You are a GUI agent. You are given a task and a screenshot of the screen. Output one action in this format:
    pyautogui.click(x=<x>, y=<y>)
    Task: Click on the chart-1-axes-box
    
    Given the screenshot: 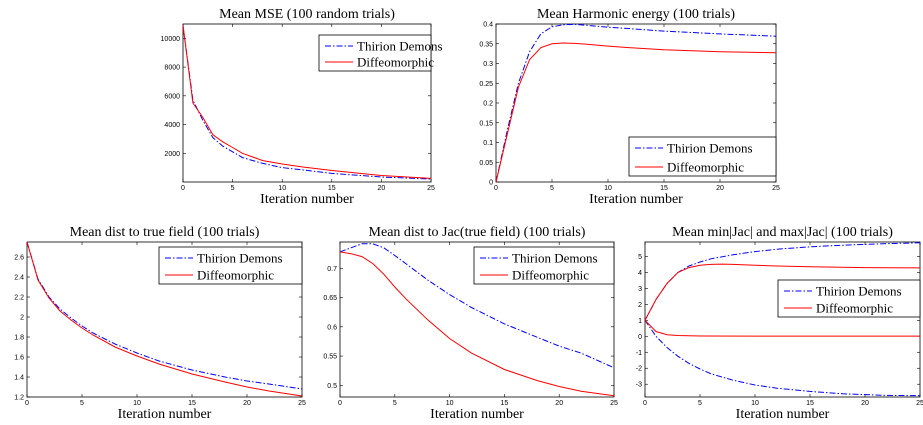 What is the action you would take?
    pyautogui.click(x=307, y=103)
    